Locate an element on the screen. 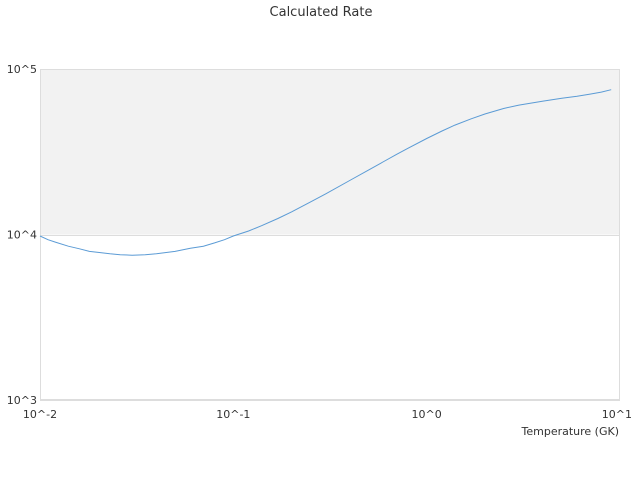 Image resolution: width=640 pixels, height=480 pixels. x-axis-label: Temperature (GK) is located at coordinates (570, 431).